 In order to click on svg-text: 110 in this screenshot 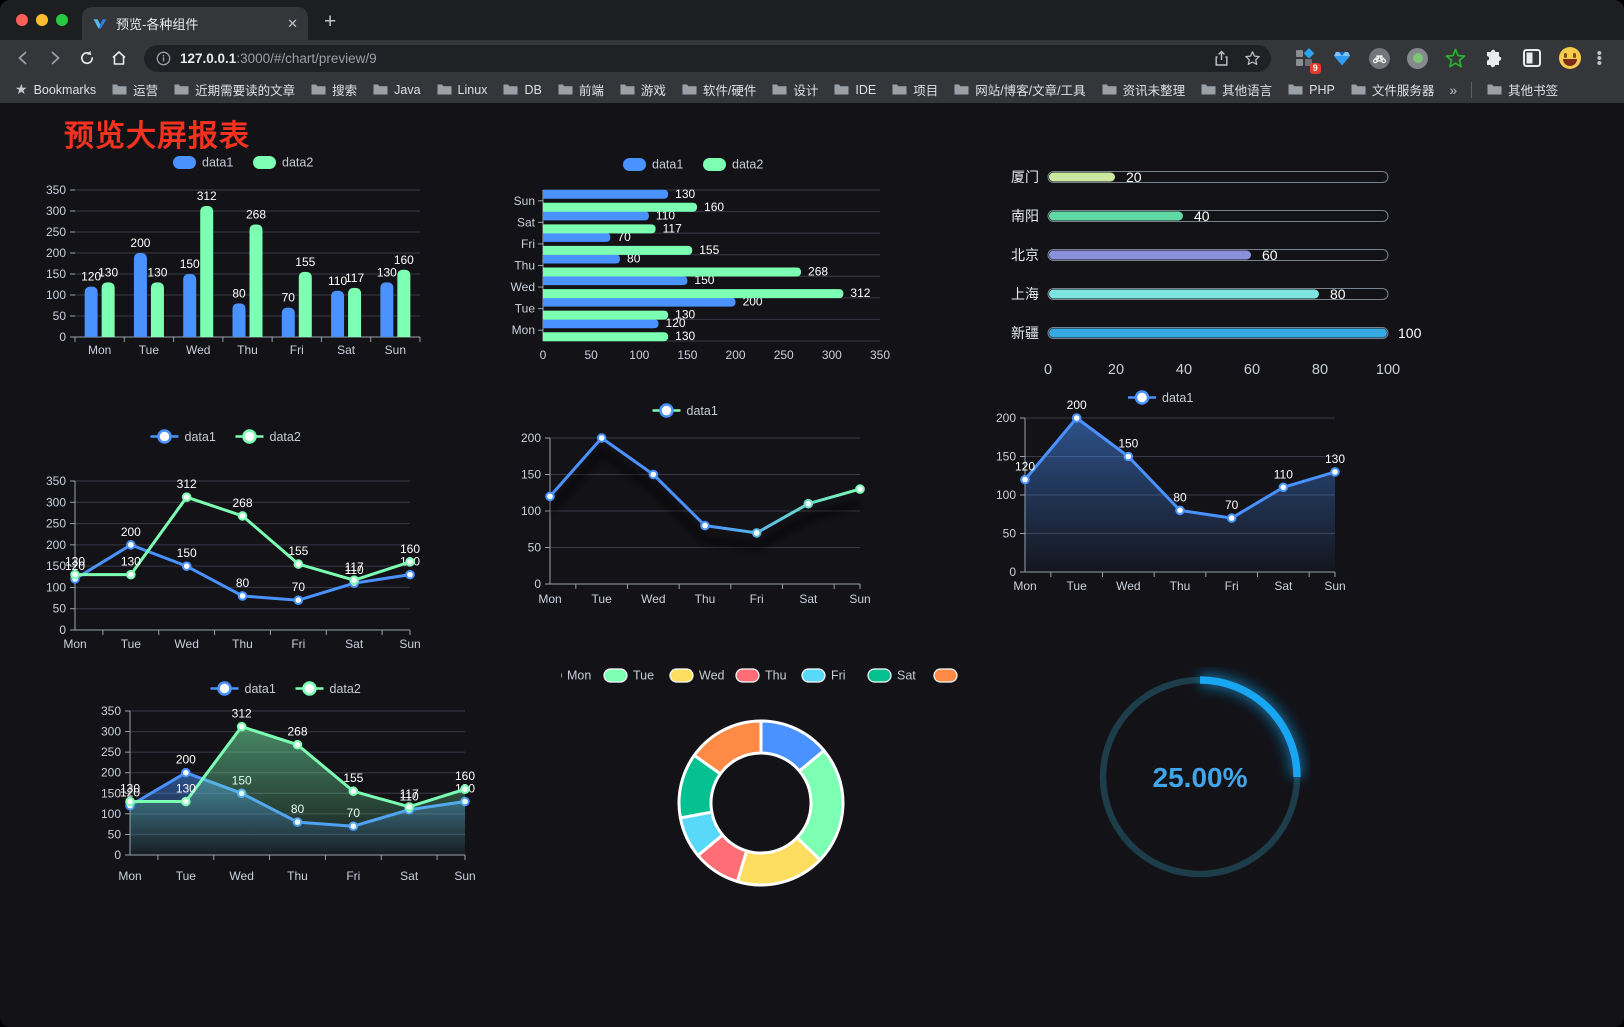, I will do `click(354, 570)`.